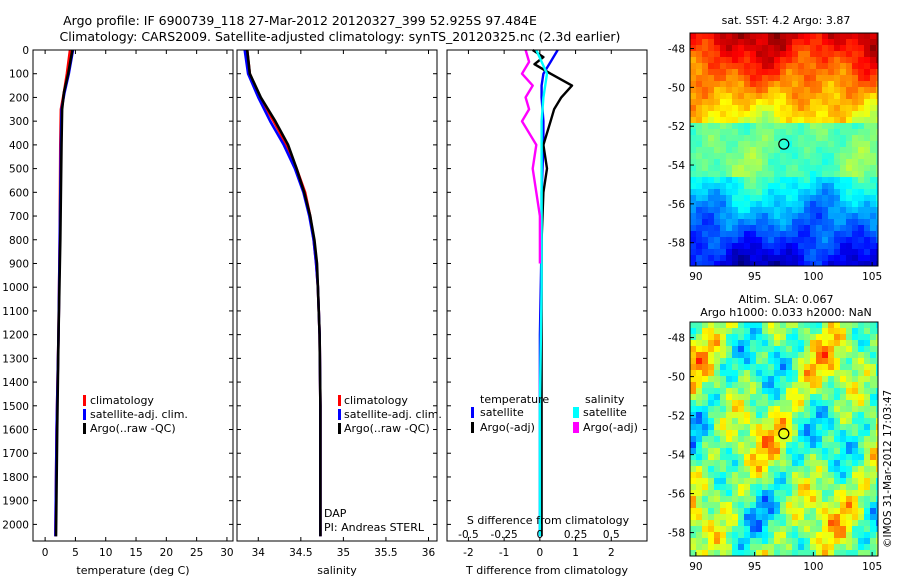  Describe the element at coordinates (15, 312) in the screenshot. I see `y-tick-label: 1100` at that location.